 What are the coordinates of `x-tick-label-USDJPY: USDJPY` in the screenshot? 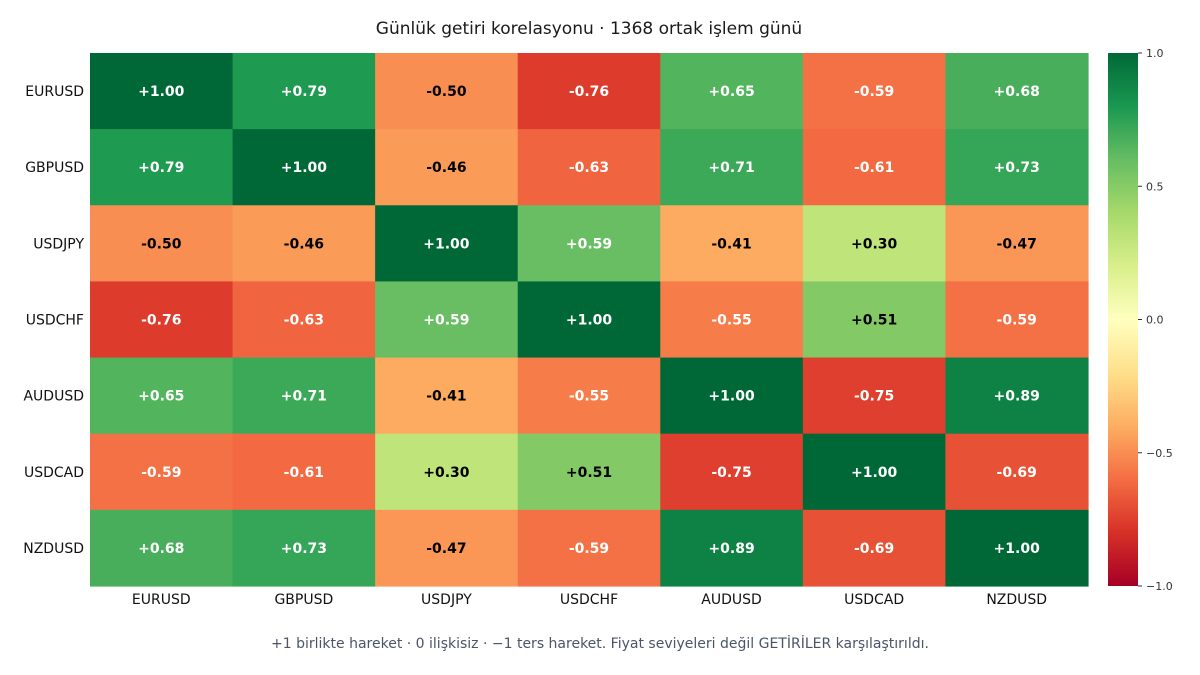 It's located at (446, 600).